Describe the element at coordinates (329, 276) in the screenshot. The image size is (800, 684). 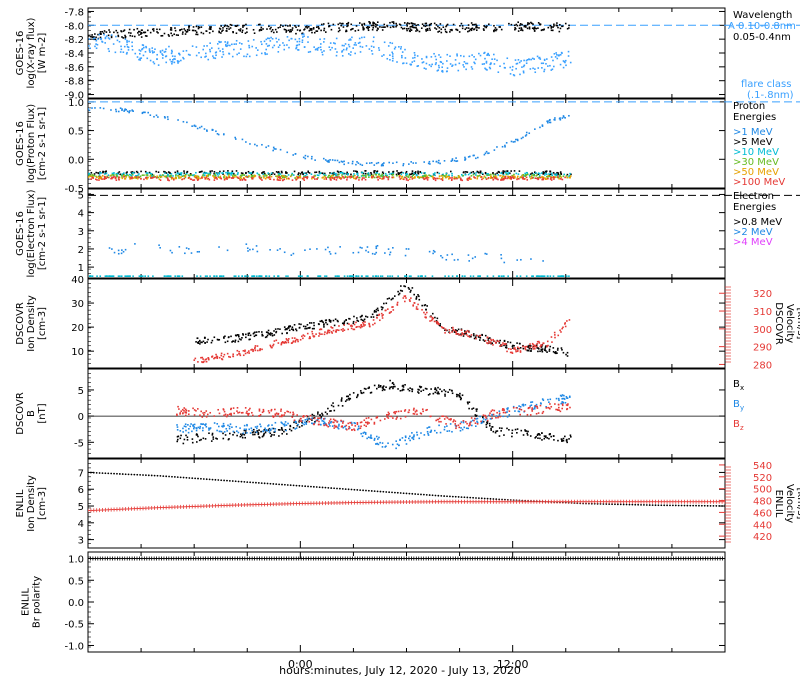
I see `series-baseline` at that location.